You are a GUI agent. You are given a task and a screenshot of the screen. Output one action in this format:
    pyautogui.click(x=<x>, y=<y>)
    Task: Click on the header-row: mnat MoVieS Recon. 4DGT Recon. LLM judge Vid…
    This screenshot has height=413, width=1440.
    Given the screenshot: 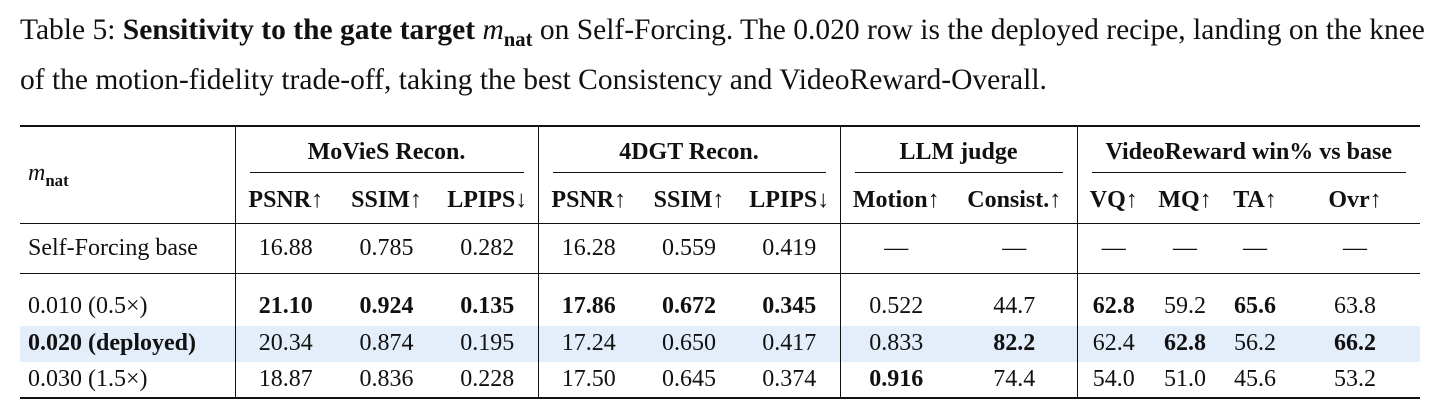 What is the action you would take?
    pyautogui.click(x=720, y=157)
    